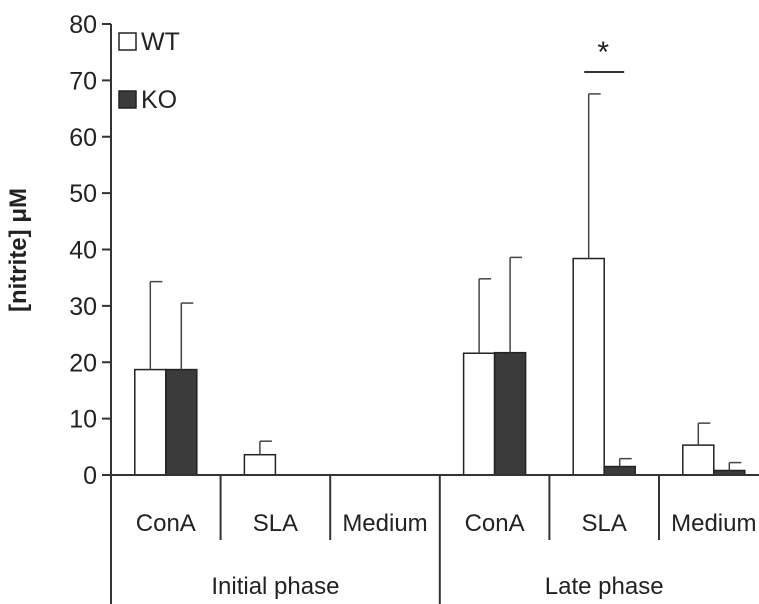  I want to click on y-tick-label: 0, so click(90, 476).